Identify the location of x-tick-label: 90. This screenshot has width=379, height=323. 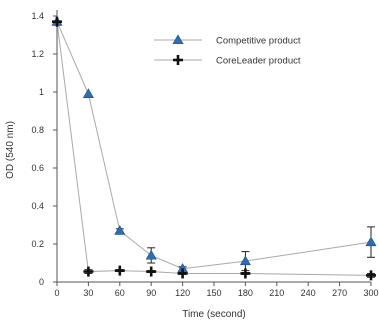
(151, 293).